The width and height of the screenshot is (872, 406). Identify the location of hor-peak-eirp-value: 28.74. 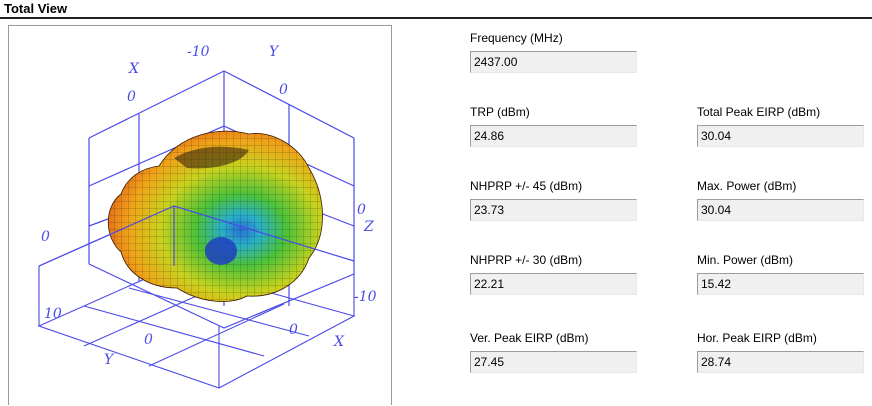
(780, 362).